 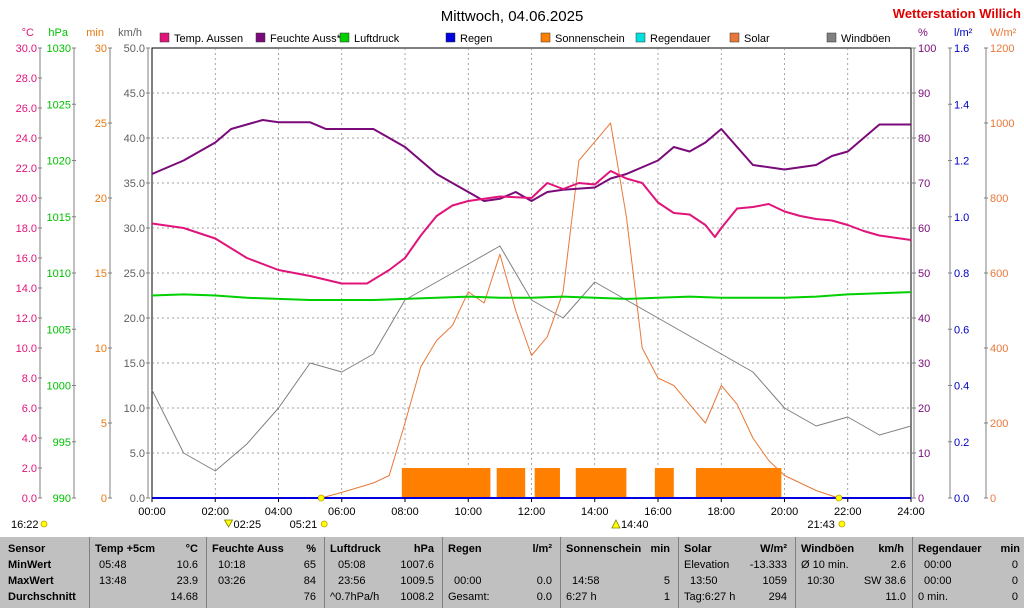 What do you see at coordinates (26, 319) in the screenshot?
I see `left-axis-tick-label: 12.0` at bounding box center [26, 319].